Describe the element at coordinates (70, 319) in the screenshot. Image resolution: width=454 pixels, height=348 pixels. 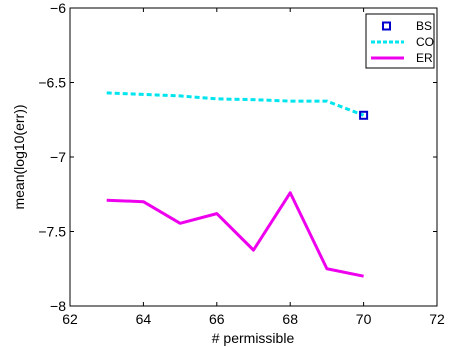
I see `x-tick-label-62: 62` at that location.